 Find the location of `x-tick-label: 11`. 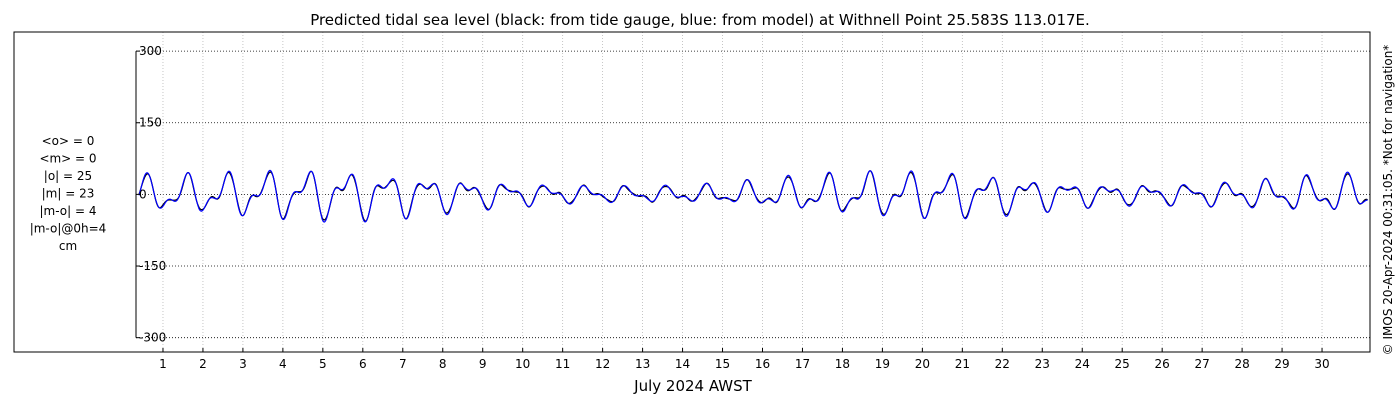

x-tick-label: 11 is located at coordinates (562, 364).